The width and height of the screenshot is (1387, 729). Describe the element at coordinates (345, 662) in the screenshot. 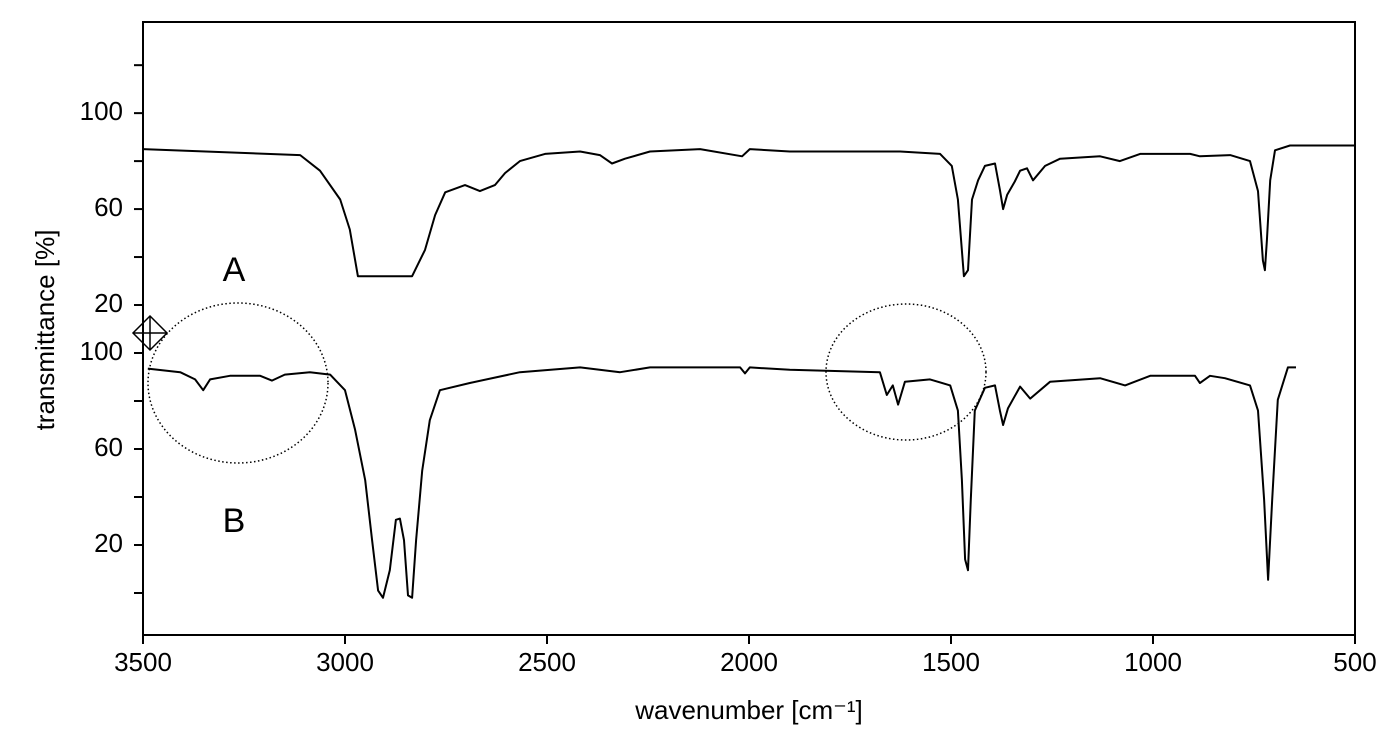

I see `x-tick-label: 3000` at that location.